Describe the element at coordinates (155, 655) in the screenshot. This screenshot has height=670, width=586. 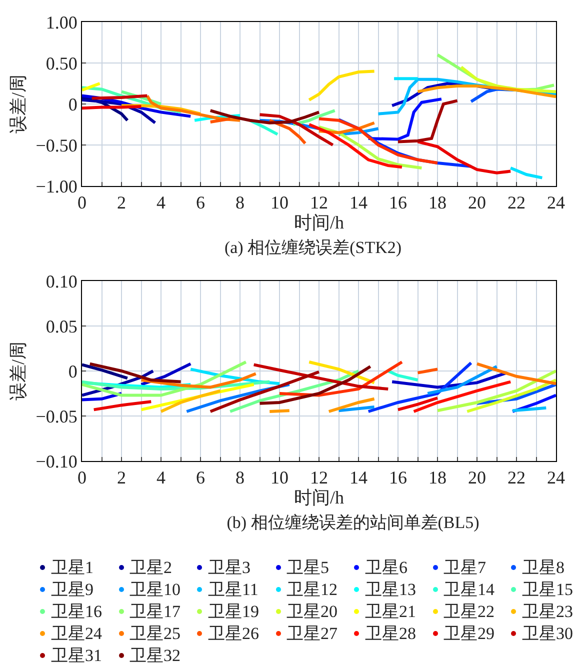
I see `legend-label: 卫星32` at that location.